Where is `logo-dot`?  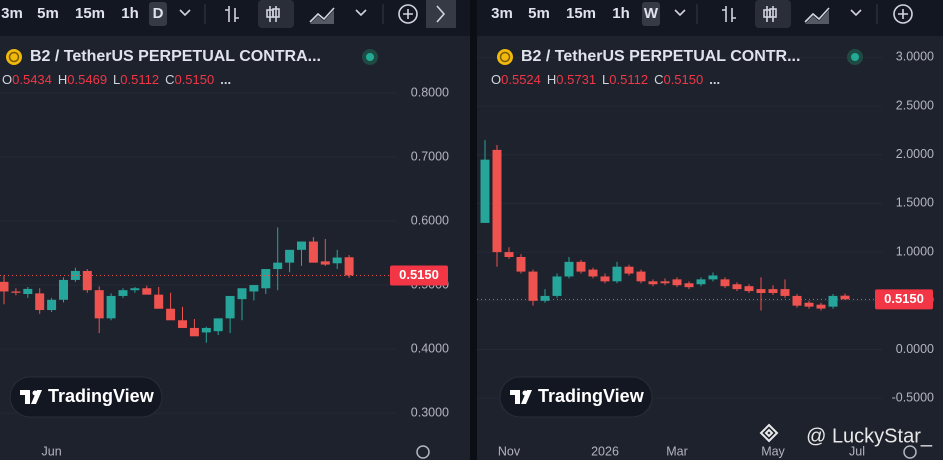
logo-dot is located at coordinates (525, 393).